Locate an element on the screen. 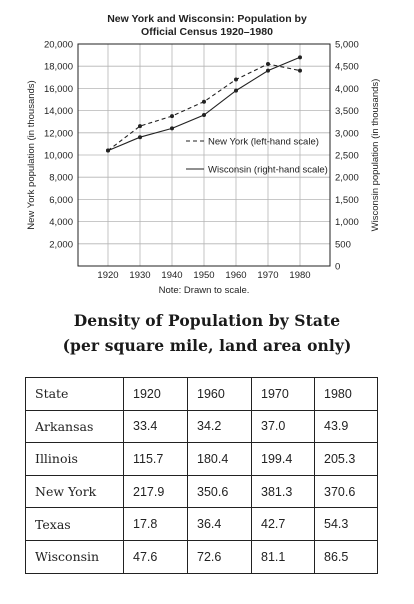 The height and width of the screenshot is (604, 414). y-left-tick-label: 20,000 is located at coordinates (58, 45).